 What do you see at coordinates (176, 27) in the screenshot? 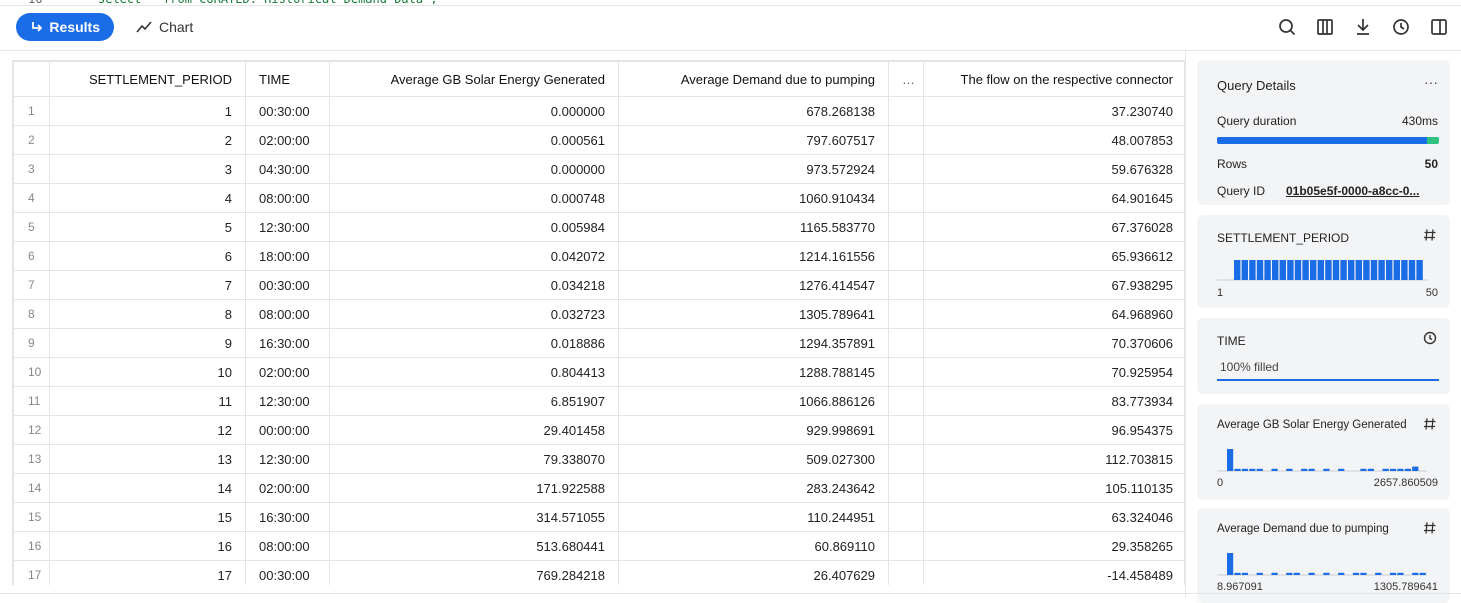
I see `tab-label: Chart` at bounding box center [176, 27].